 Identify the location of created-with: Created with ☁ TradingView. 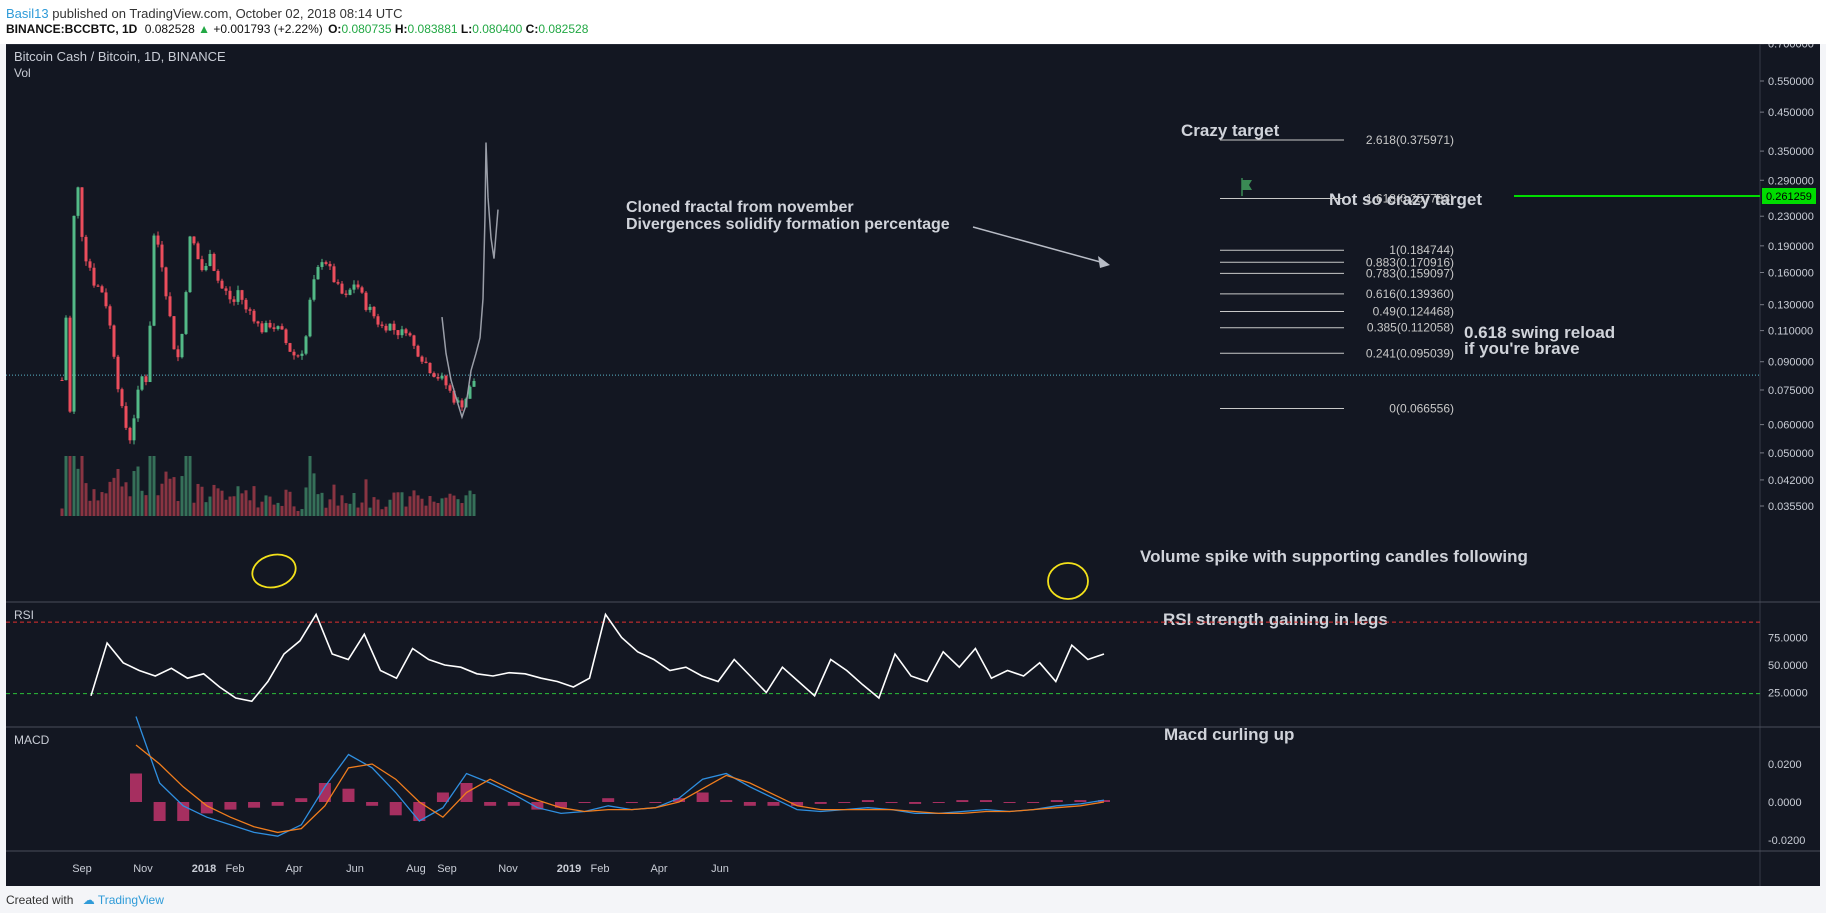
(85, 900).